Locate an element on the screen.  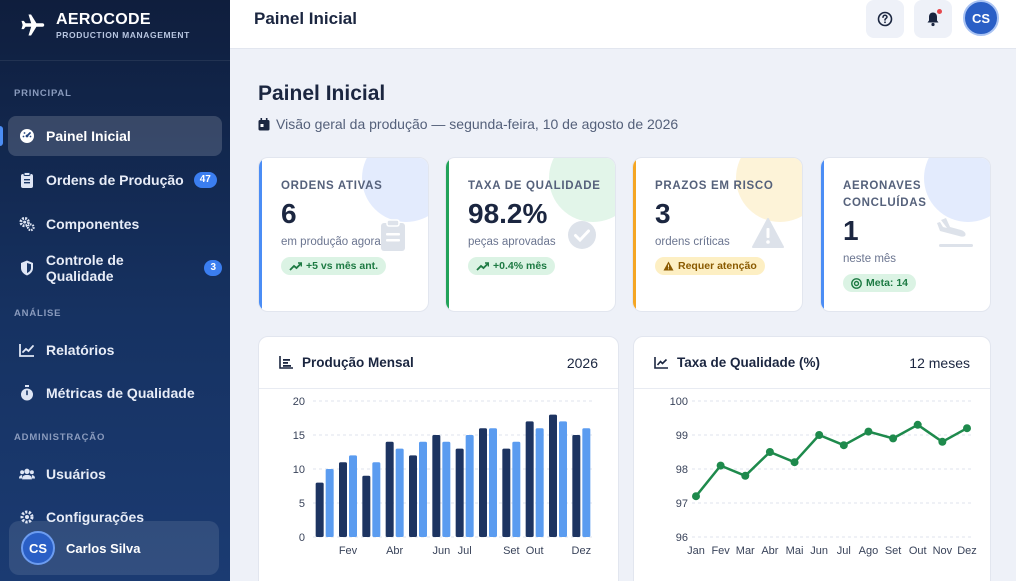
y-tick-label: 96 is located at coordinates (682, 538).